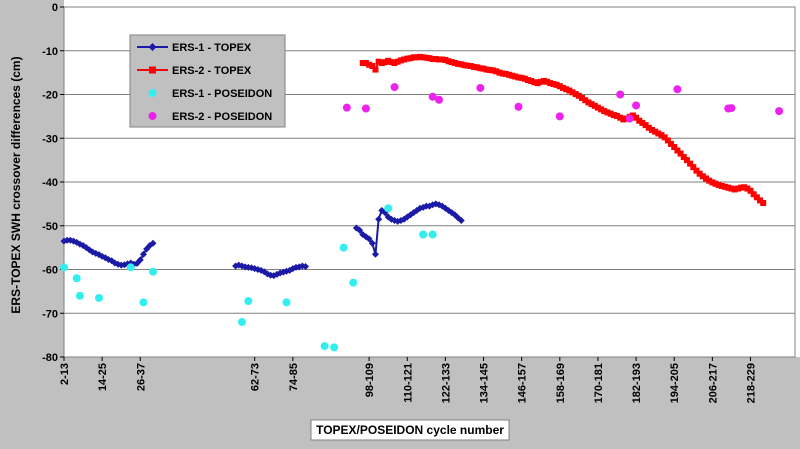 The image size is (800, 449). I want to click on x-tick-label: 206-217, so click(713, 383).